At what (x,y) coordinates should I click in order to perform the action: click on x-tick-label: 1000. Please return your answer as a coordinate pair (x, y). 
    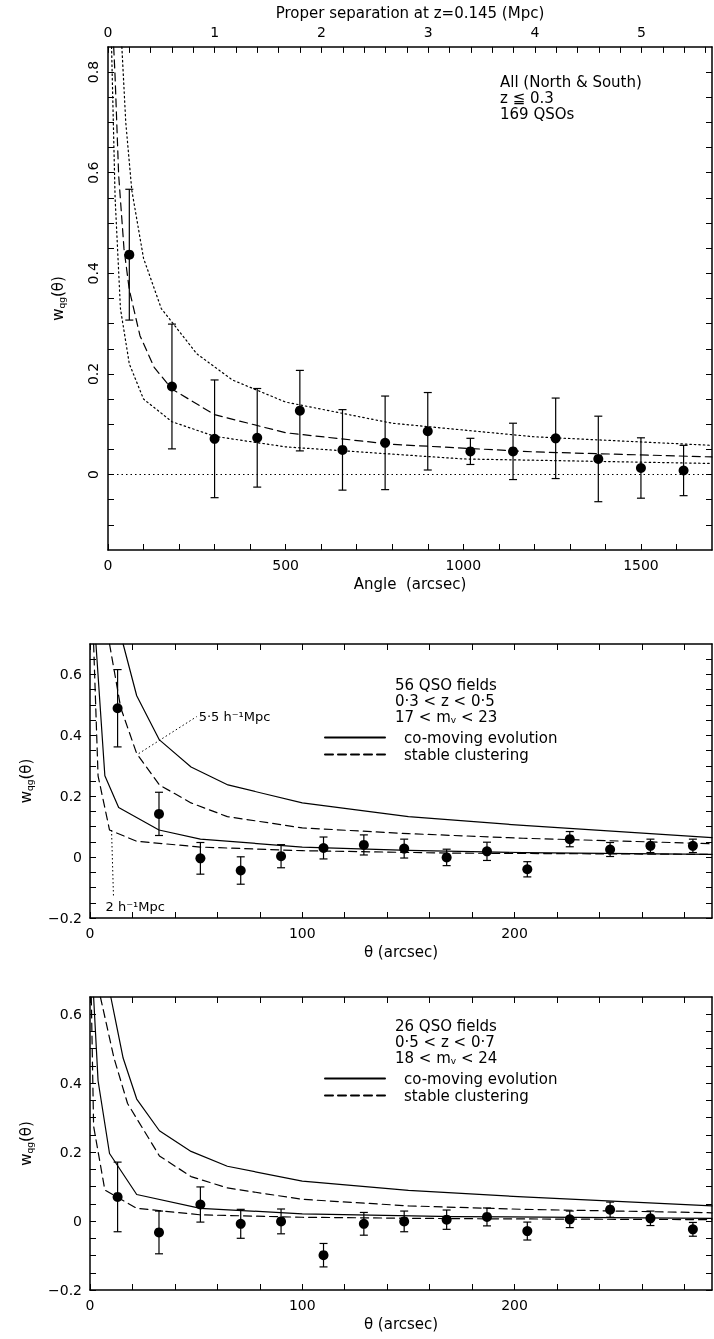
    Looking at the image, I should click on (463, 565).